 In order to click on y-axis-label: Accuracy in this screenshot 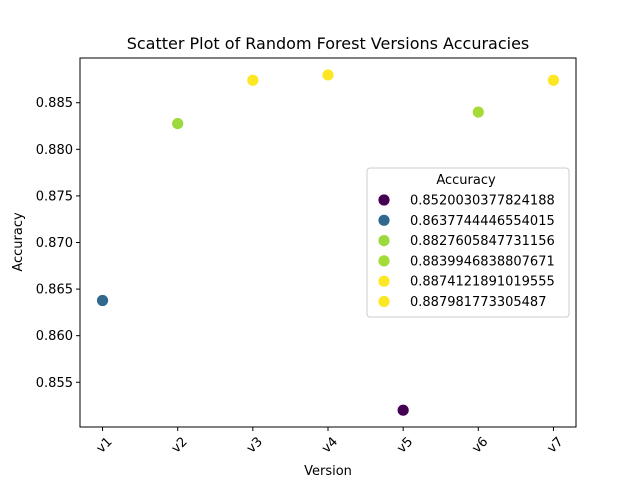, I will do `click(18, 242)`.